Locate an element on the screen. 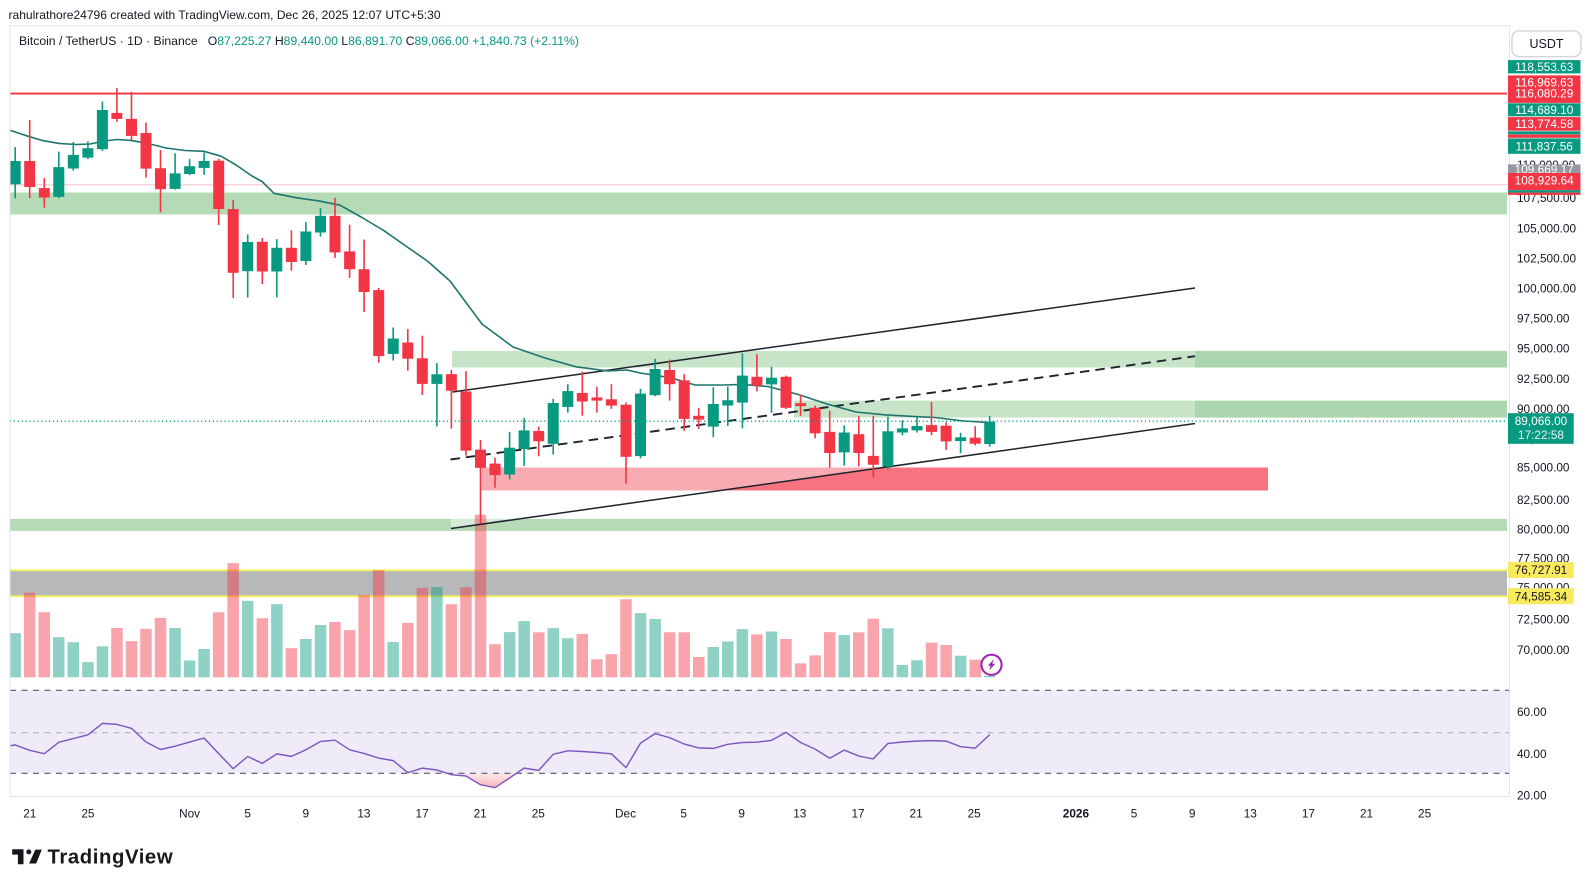 The image size is (1595, 887). svg-text: 17:22:58 is located at coordinates (1541, 435).